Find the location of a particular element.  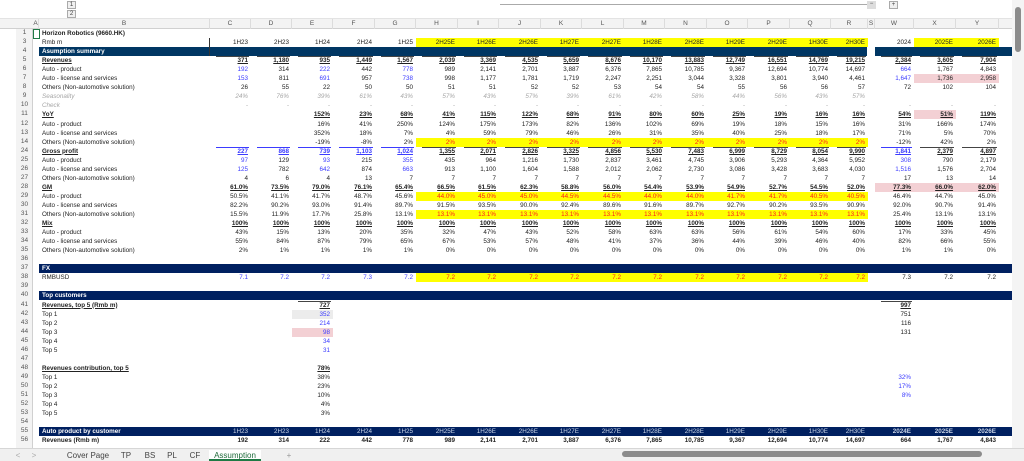

value-cell: 13 is located at coordinates (368, 178).